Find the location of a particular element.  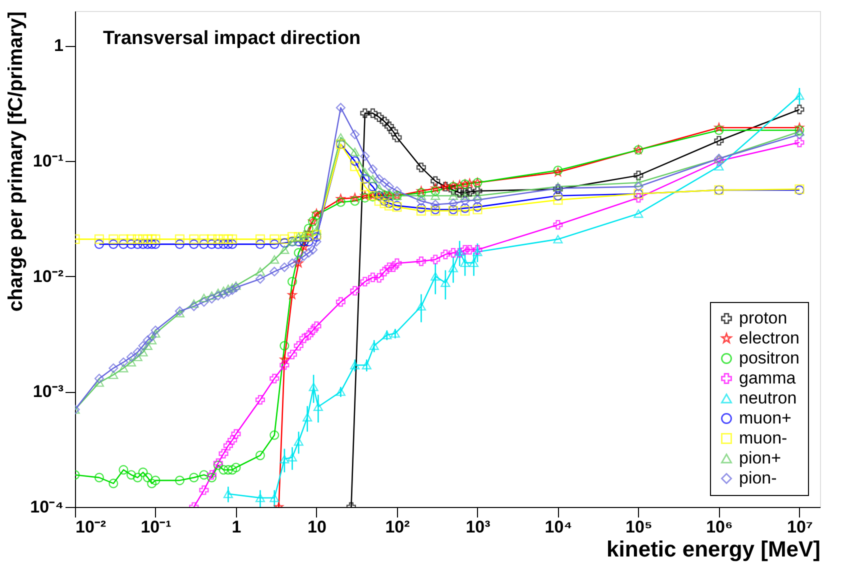

y-tick-label: 10⁻⁴ is located at coordinates (47, 507).